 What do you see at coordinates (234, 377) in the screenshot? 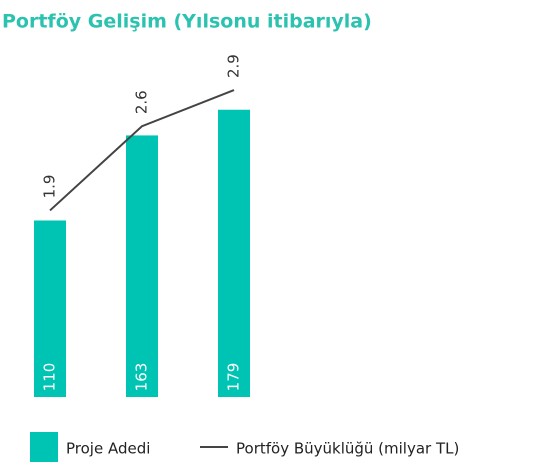
I see `value-label: 179` at bounding box center [234, 377].